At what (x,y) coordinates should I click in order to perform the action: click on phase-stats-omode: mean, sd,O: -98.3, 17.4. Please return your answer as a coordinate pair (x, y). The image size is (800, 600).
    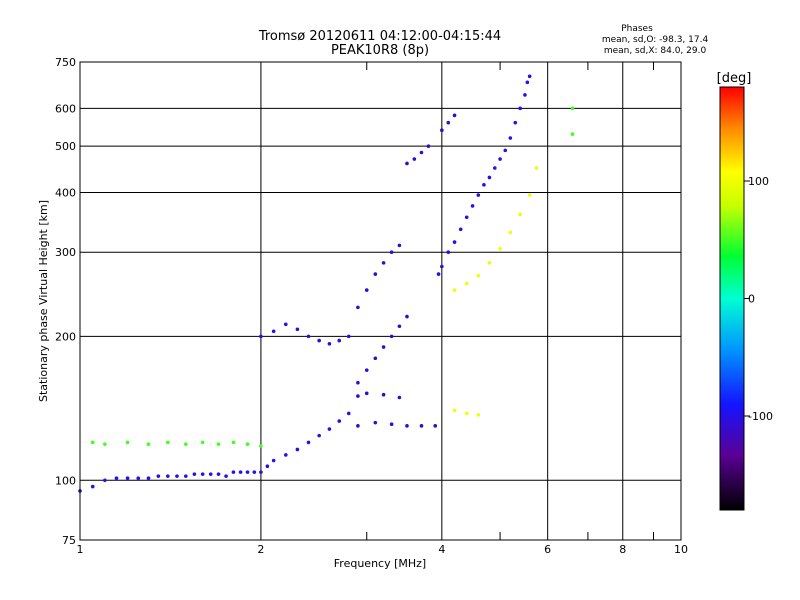
    Looking at the image, I should click on (655, 40).